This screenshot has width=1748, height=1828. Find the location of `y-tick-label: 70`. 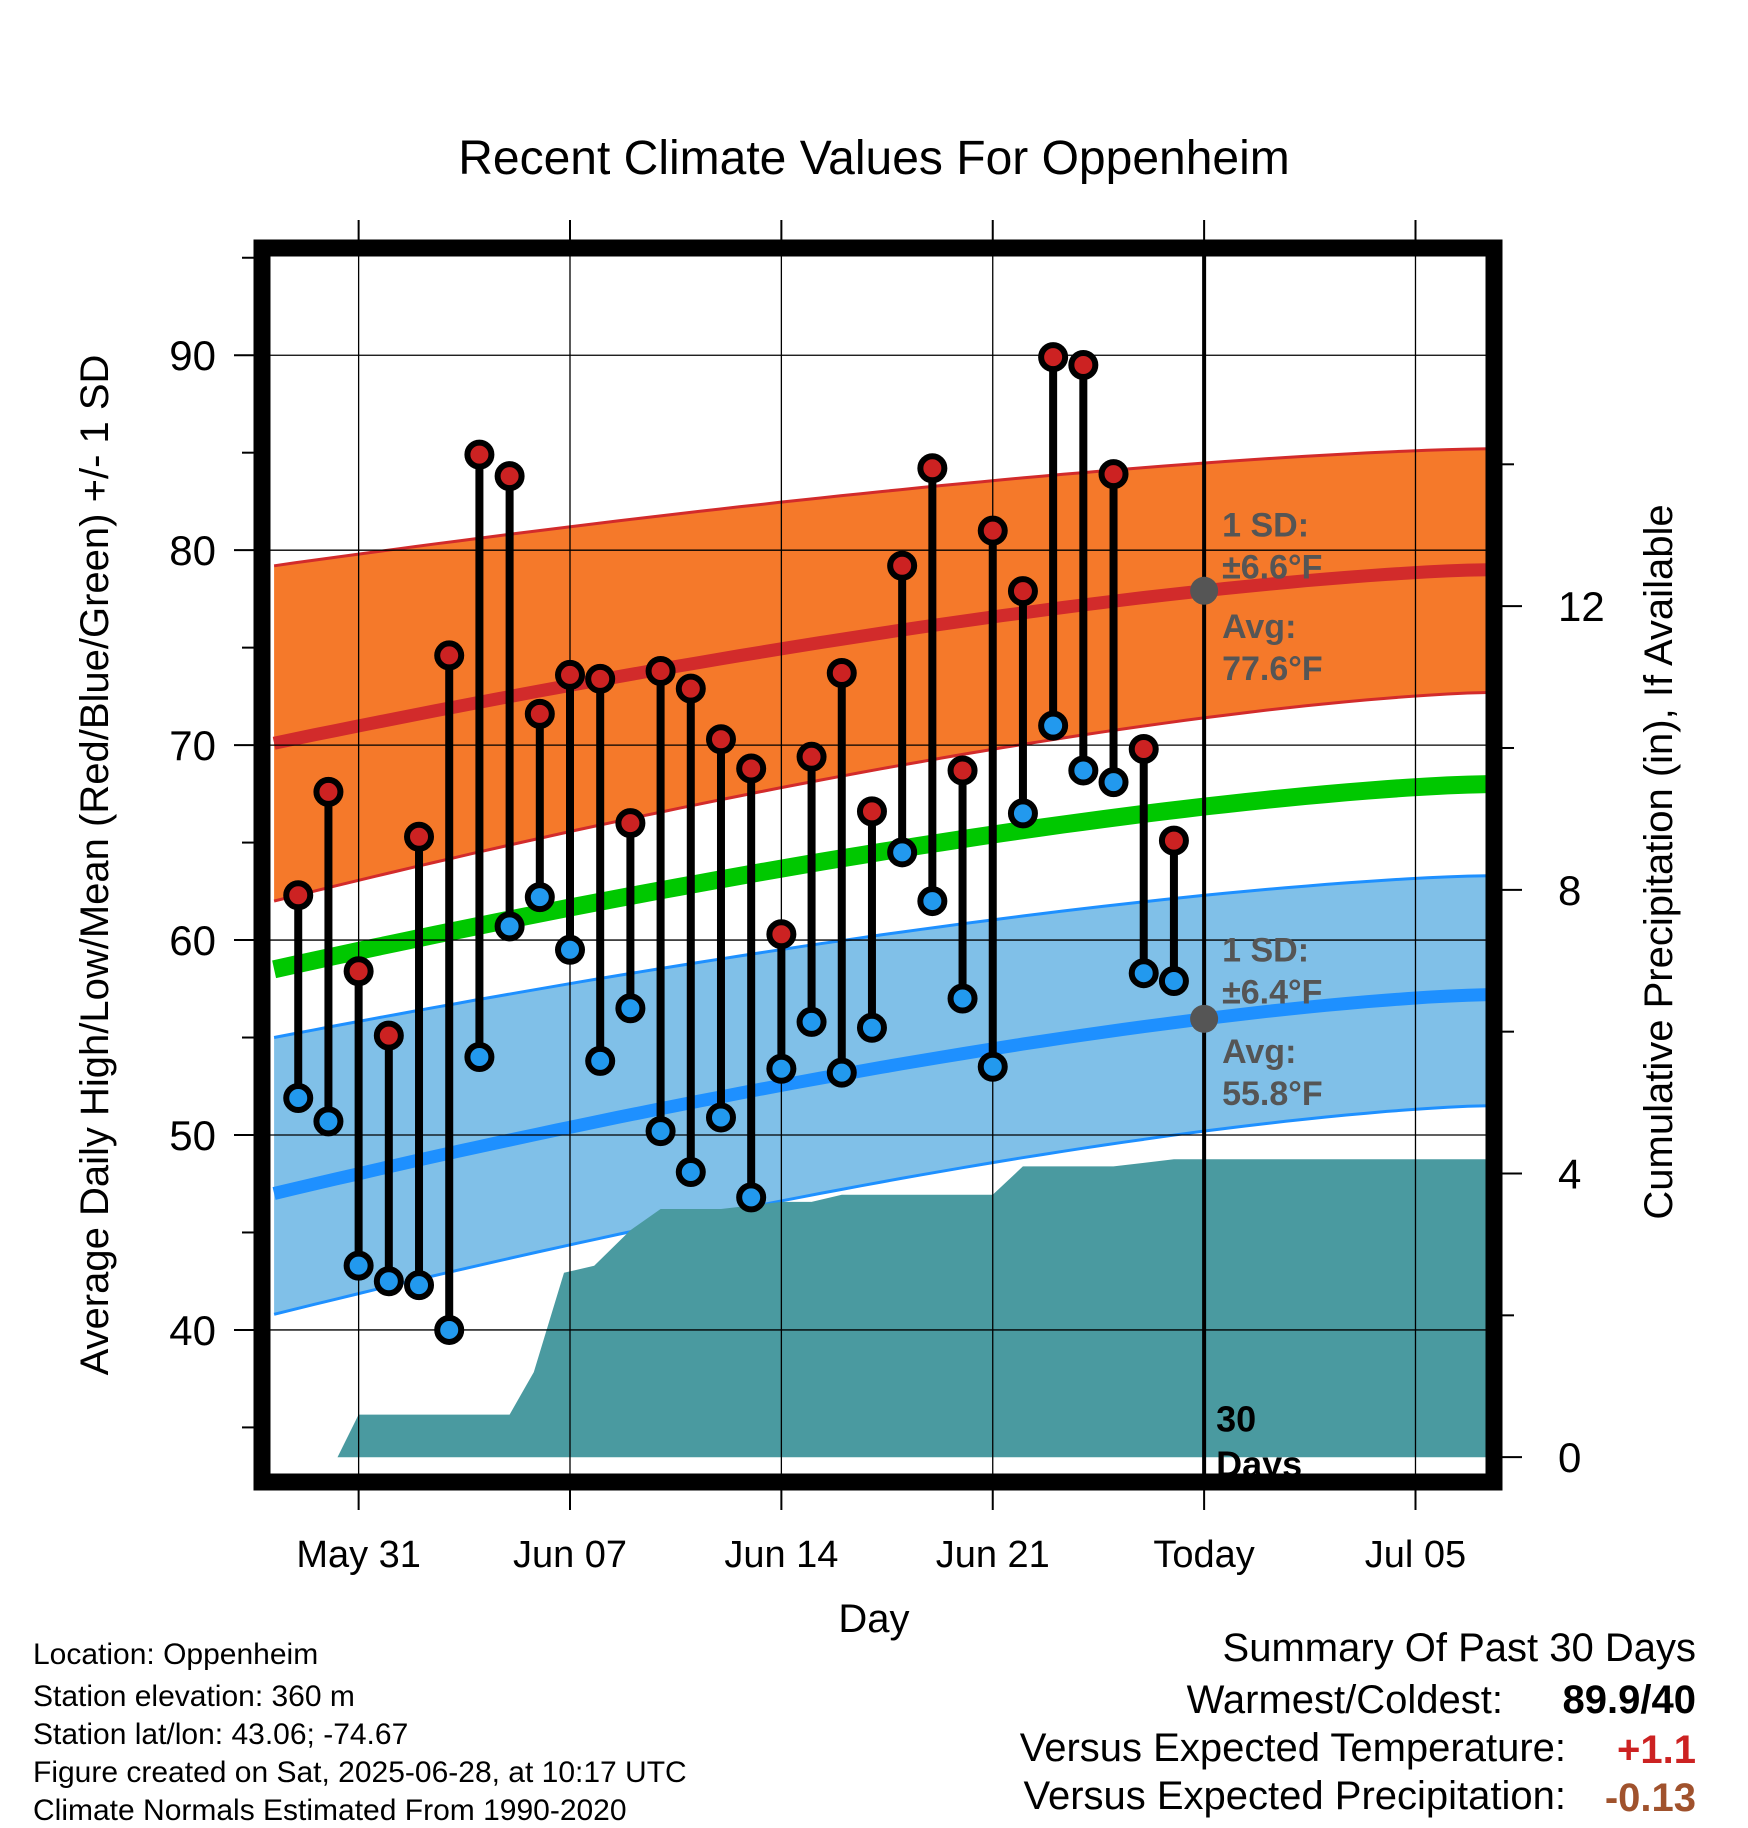

y-tick-label: 70 is located at coordinates (192, 745).